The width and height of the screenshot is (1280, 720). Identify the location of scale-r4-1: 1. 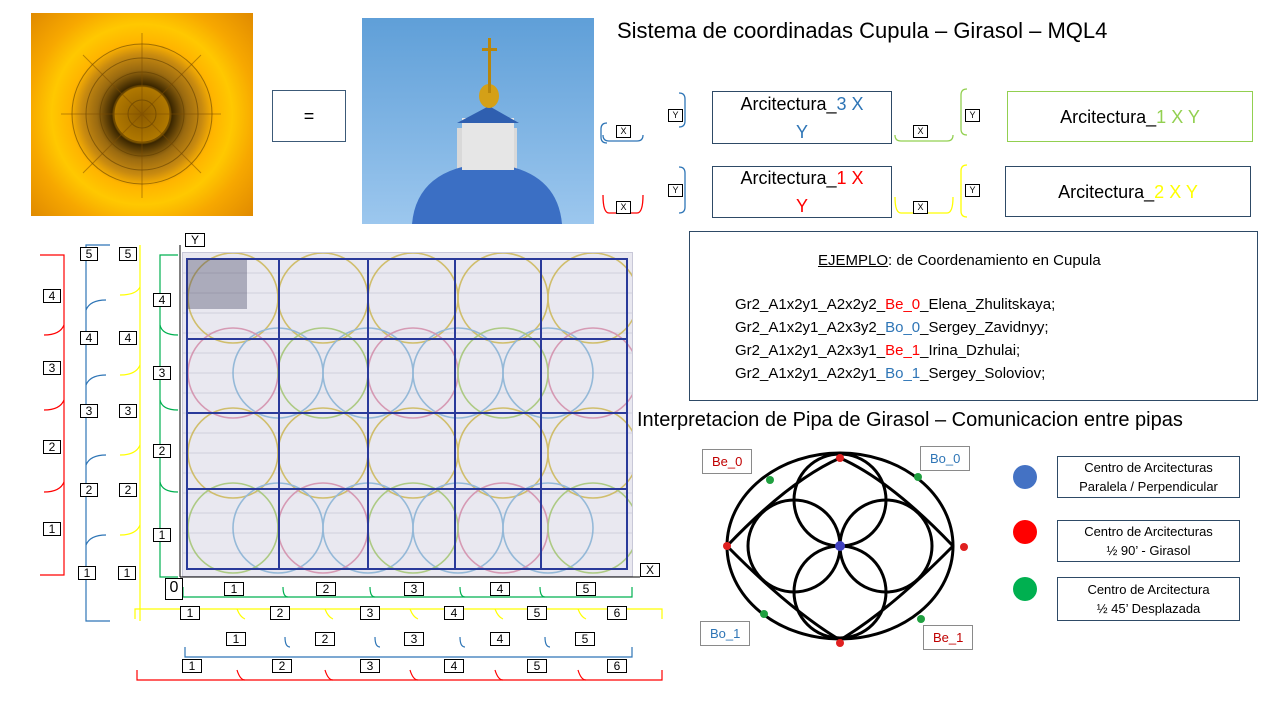
(192, 666).